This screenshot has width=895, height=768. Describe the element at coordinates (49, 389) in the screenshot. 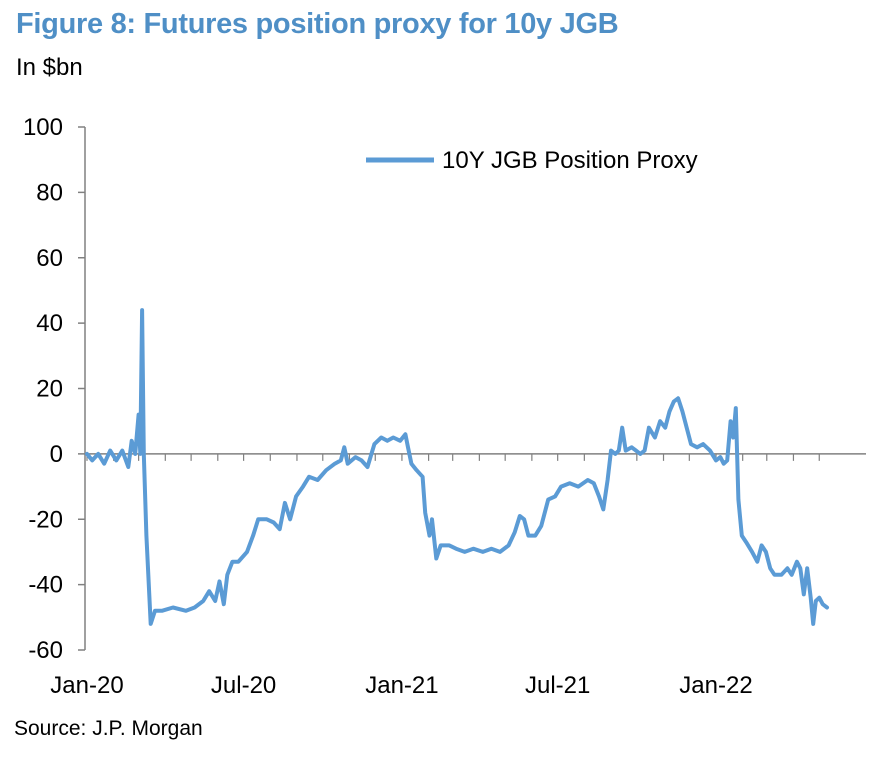

I see `y-tick-label: 20` at that location.